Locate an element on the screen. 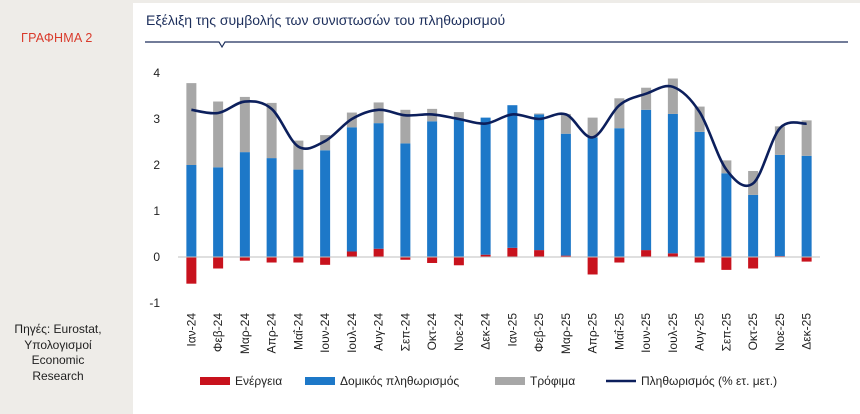 The height and width of the screenshot is (414, 860). legend-label: Ενέργεια is located at coordinates (258, 381).